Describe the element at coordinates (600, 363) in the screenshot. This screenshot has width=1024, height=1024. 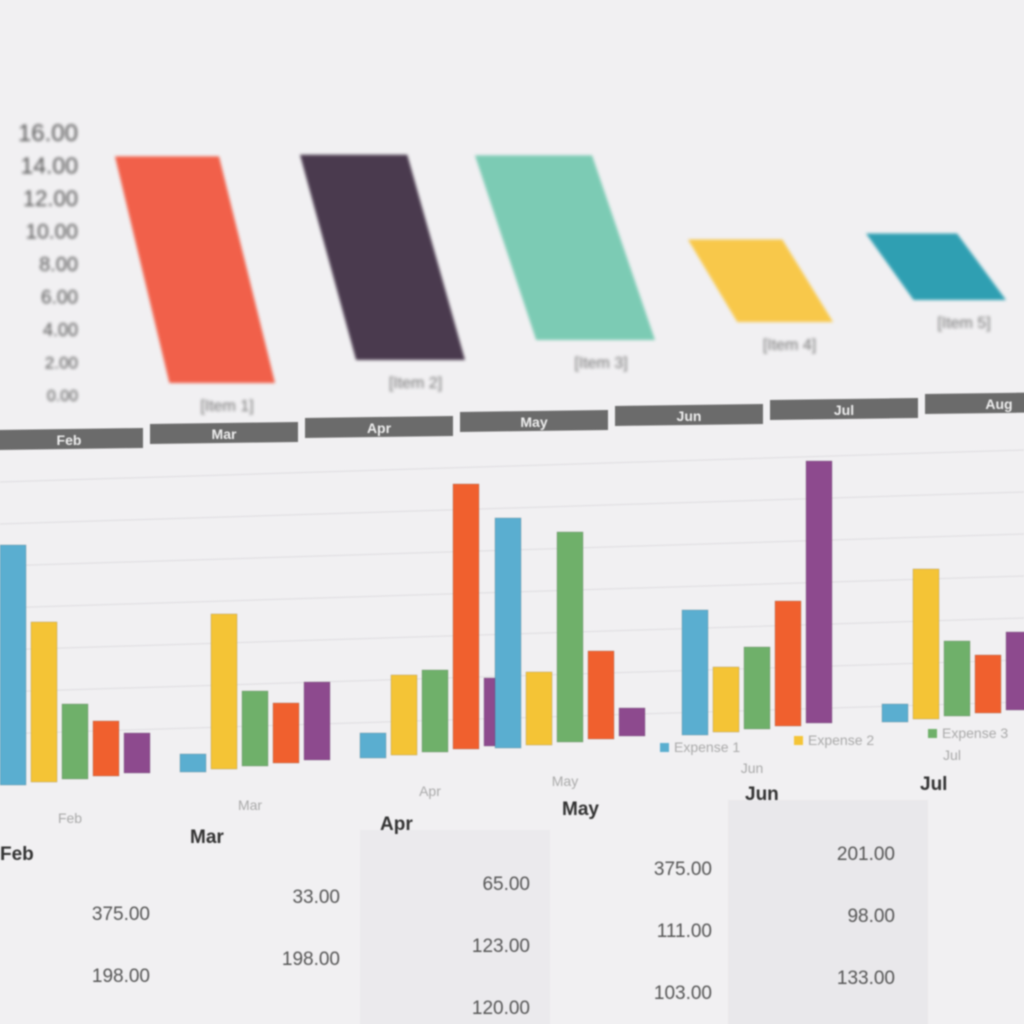
I see `category-label: [Item 3]` at that location.